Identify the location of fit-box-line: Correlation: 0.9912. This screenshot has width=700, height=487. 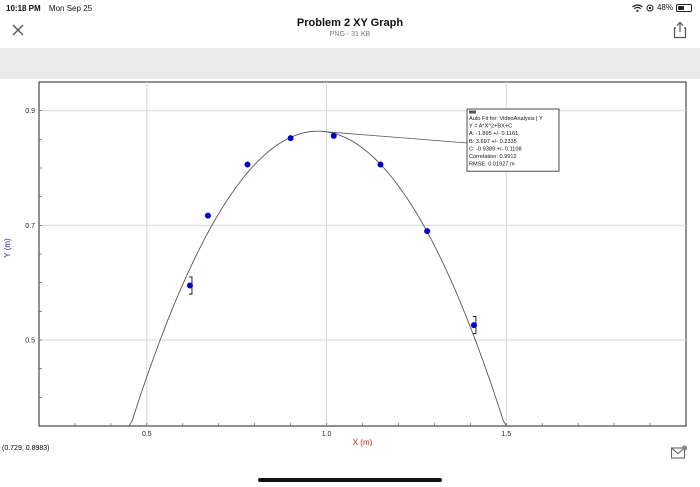
(493, 157).